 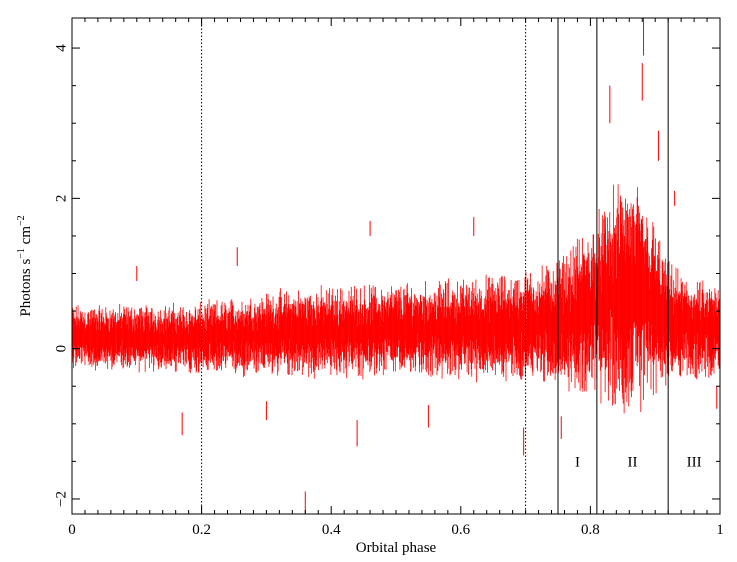 What do you see at coordinates (26, 237) in the screenshot?
I see `y-axis-label-mid: cm` at bounding box center [26, 237].